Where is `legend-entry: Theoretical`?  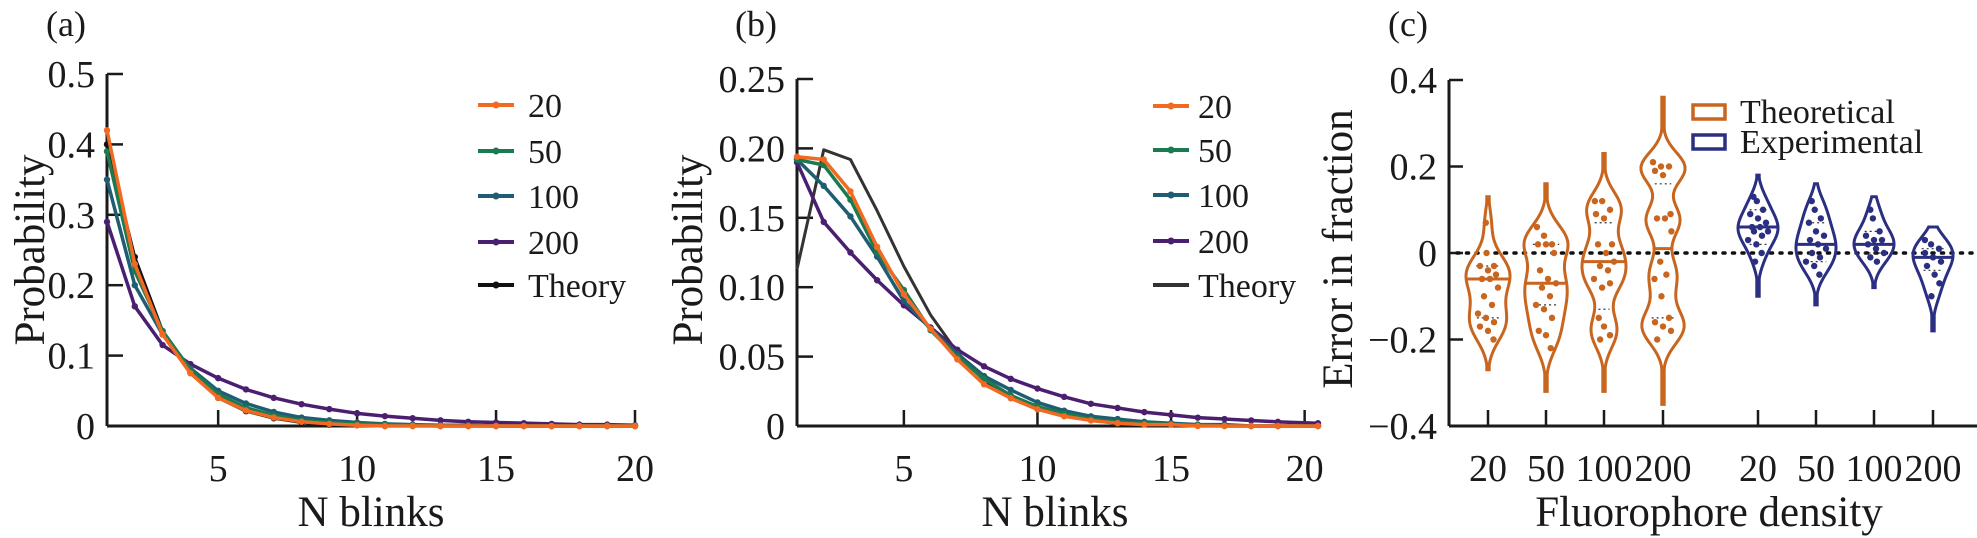 legend-entry: Theoretical is located at coordinates (1793, 112).